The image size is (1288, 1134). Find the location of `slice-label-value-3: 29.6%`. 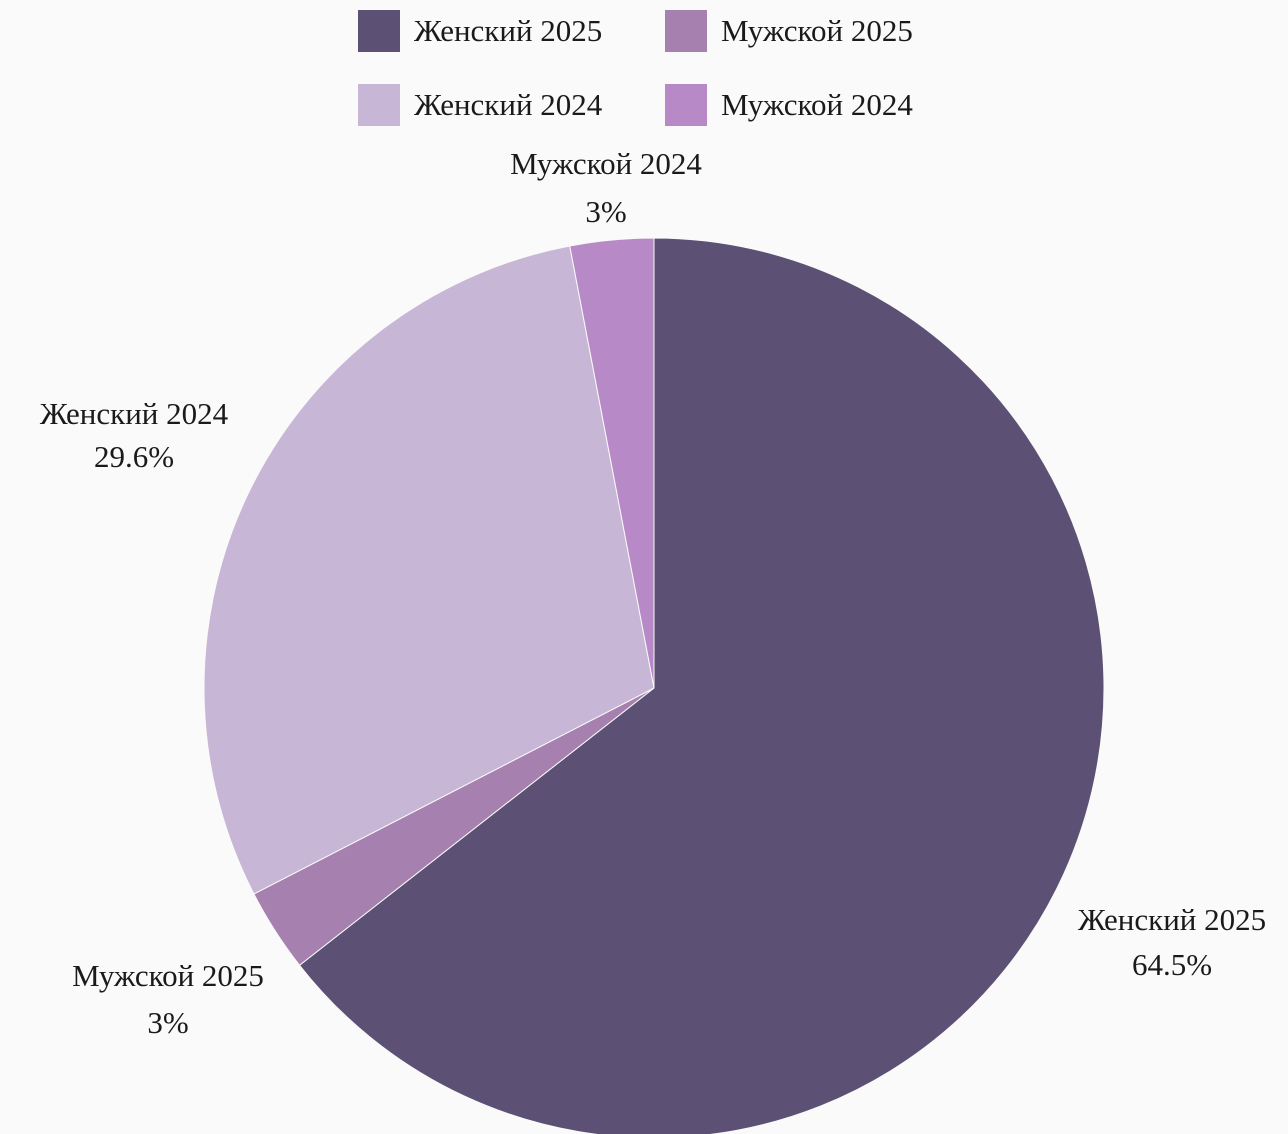

slice-label-value-3: 29.6% is located at coordinates (134, 456).